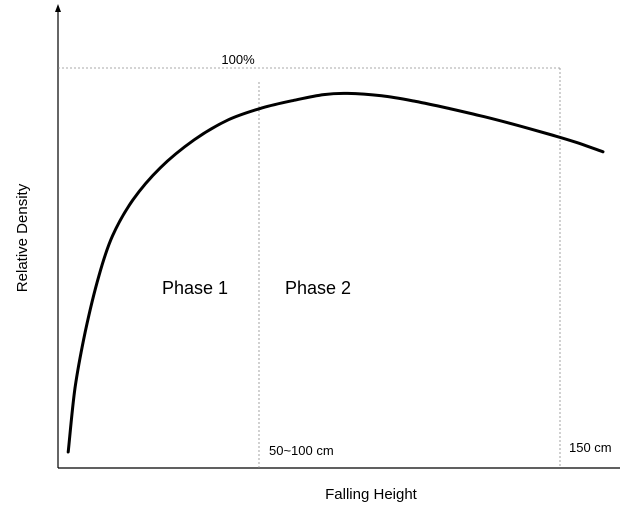  I want to click on y-axis-arrow, so click(58, 8).